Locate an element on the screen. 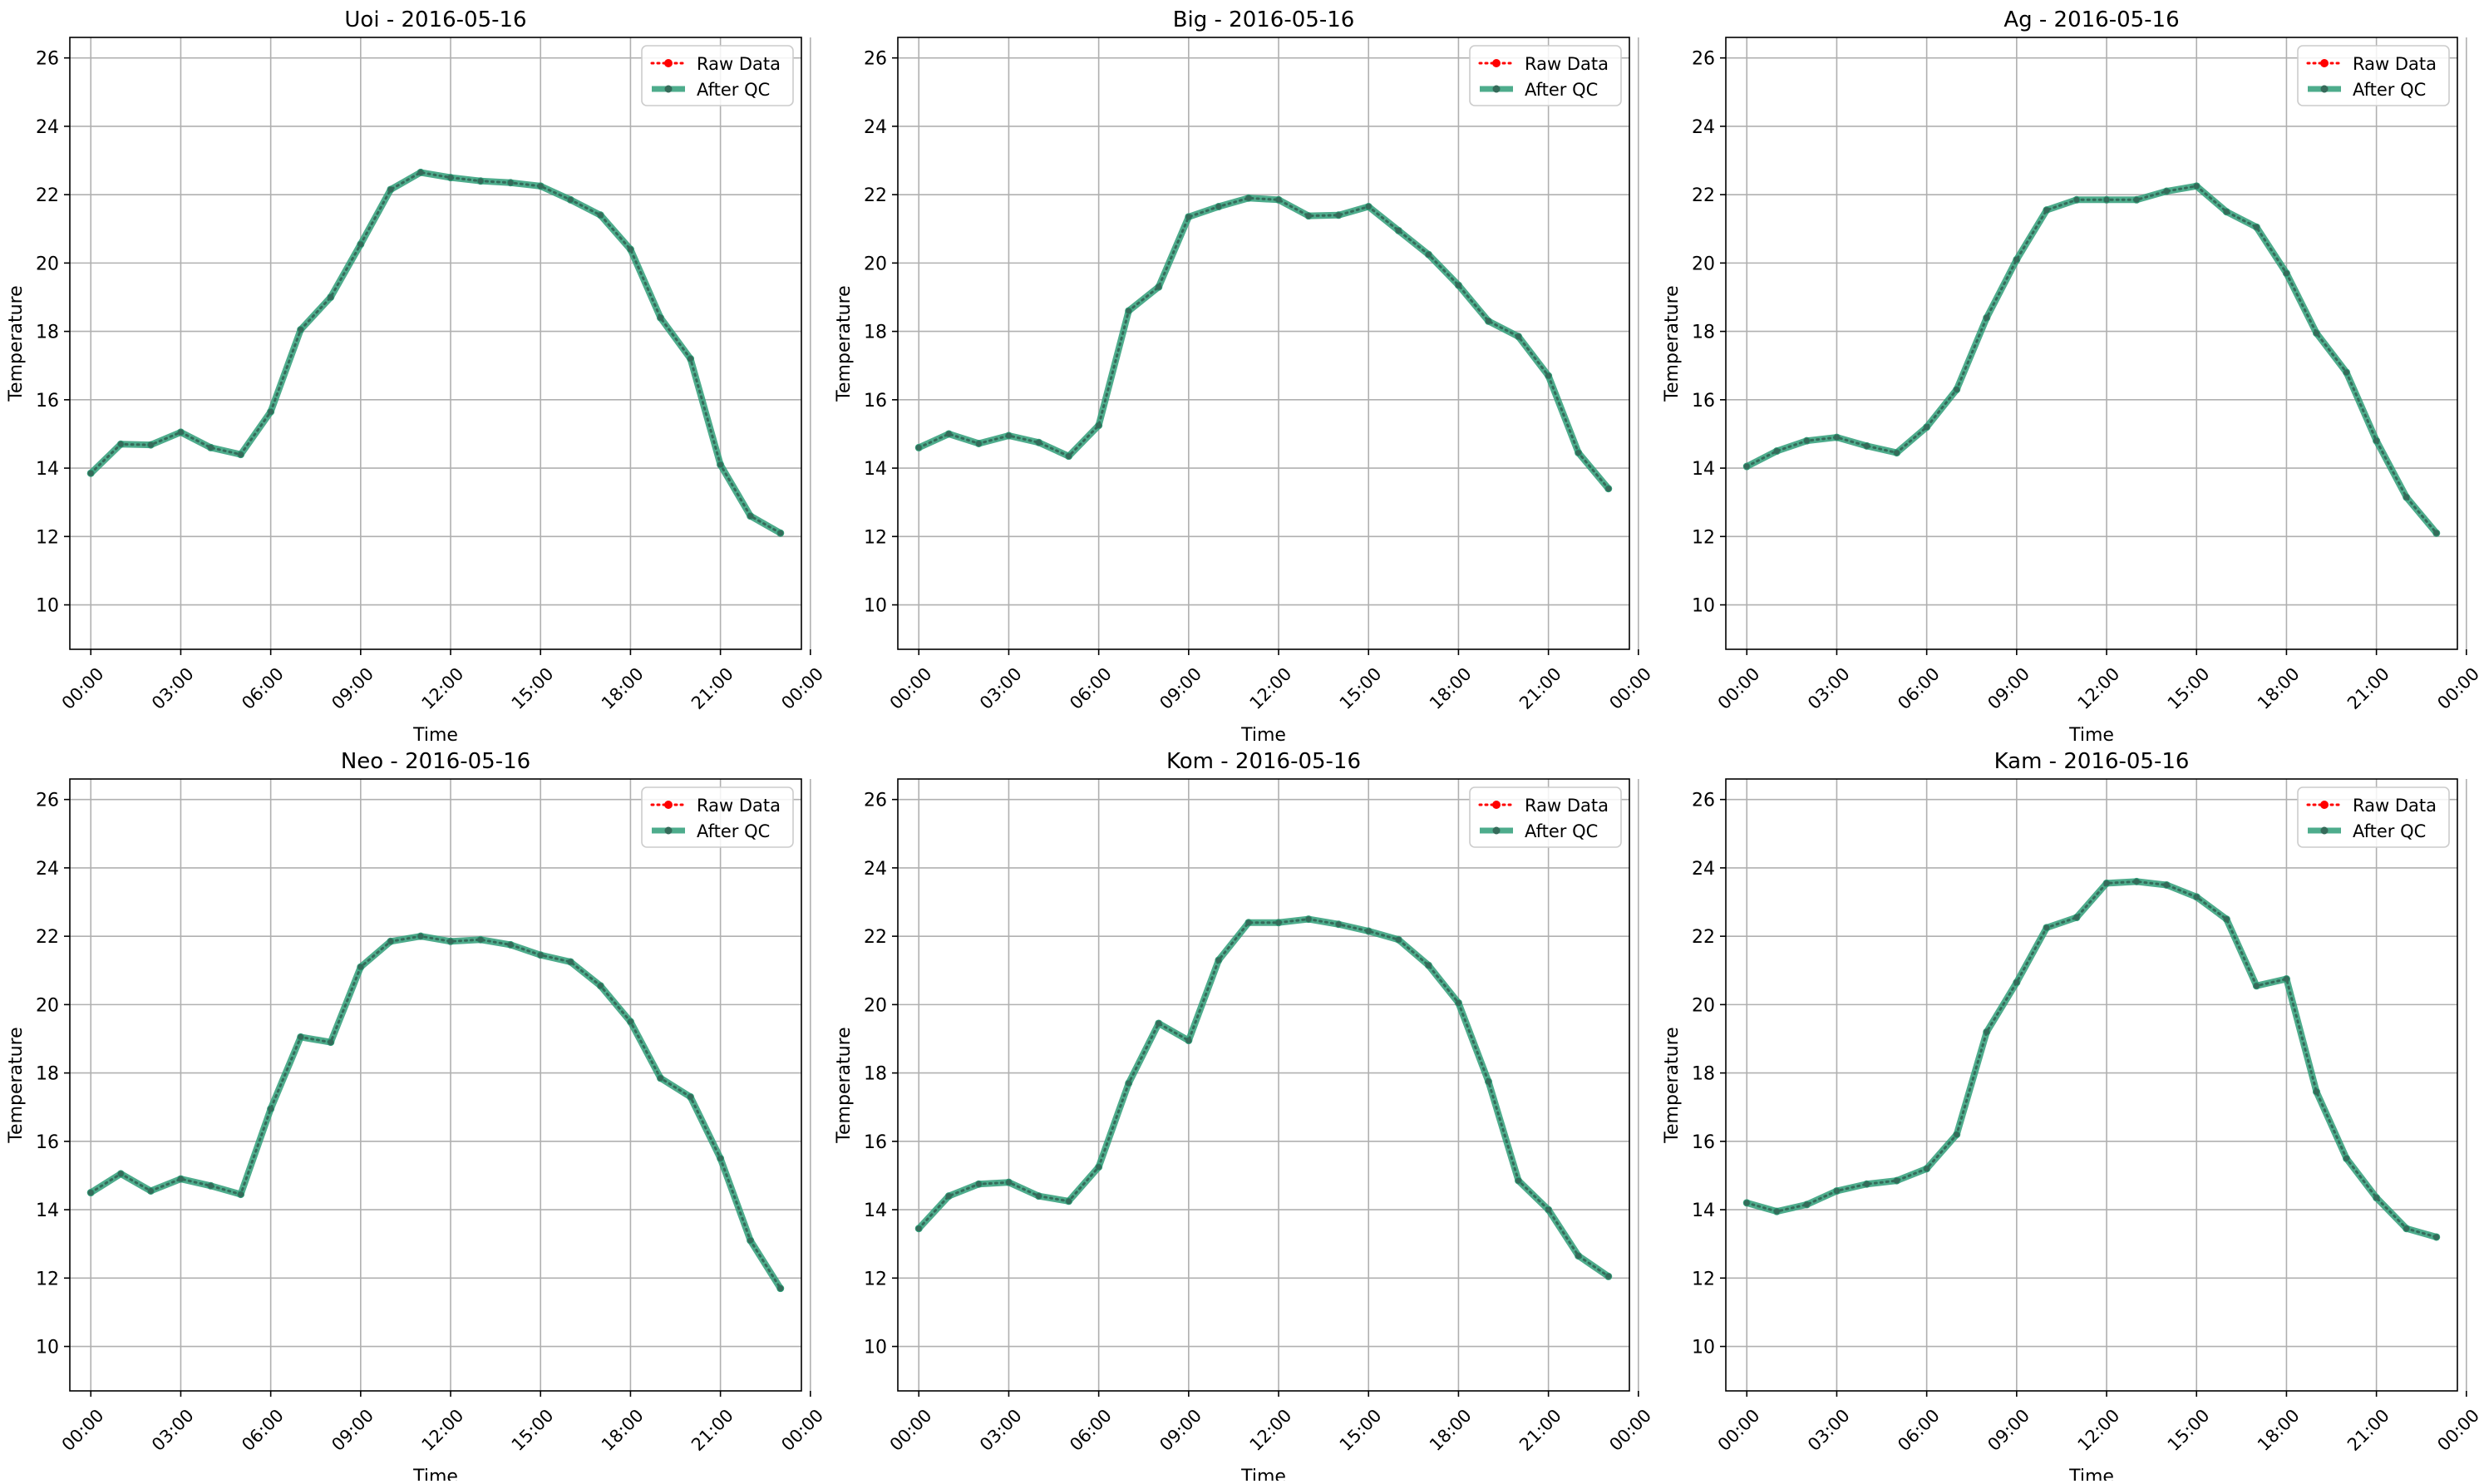 This screenshot has width=2479, height=1484. x-tick-label: 06:00 is located at coordinates (263, 688).